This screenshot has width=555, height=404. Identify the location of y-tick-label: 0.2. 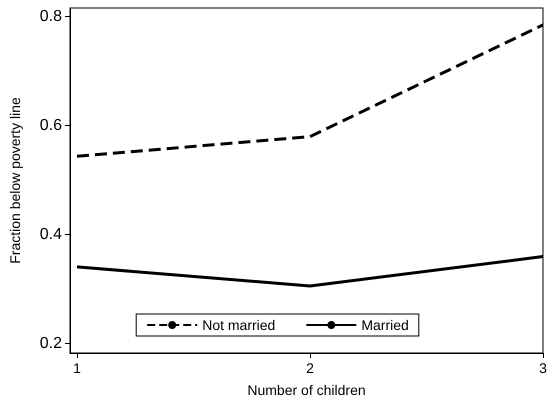
(51, 343).